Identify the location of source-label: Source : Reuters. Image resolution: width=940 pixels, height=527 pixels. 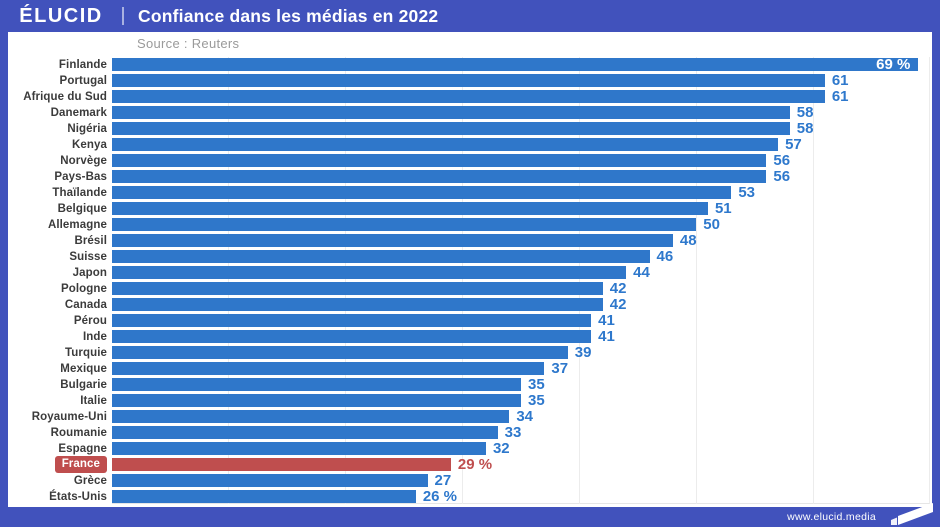
(188, 43).